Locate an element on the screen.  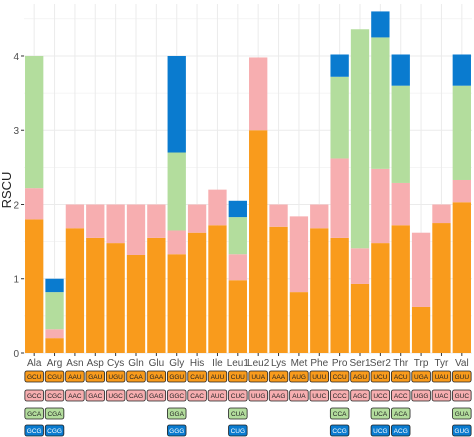
codon-label: CUC is located at coordinates (238, 396).